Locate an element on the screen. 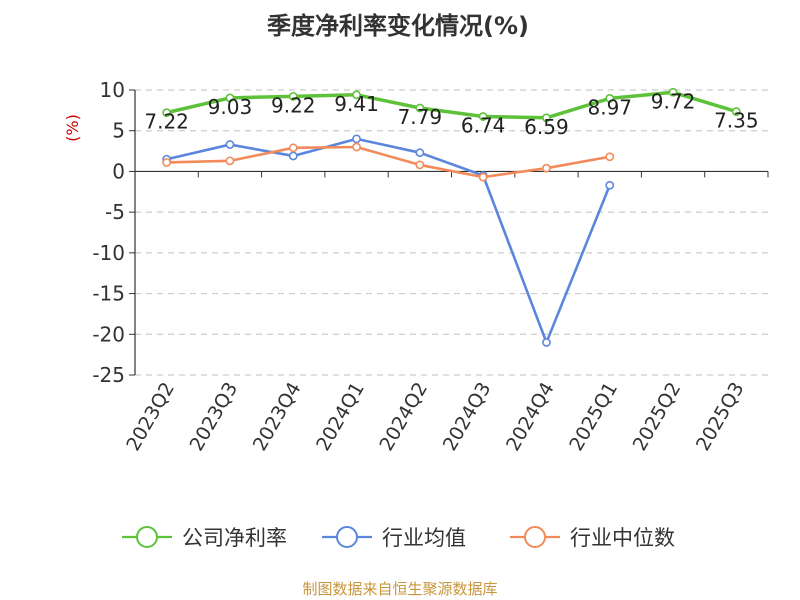 This screenshot has height=600, width=800. x-tick-label: 2025Q2 is located at coordinates (657, 417).